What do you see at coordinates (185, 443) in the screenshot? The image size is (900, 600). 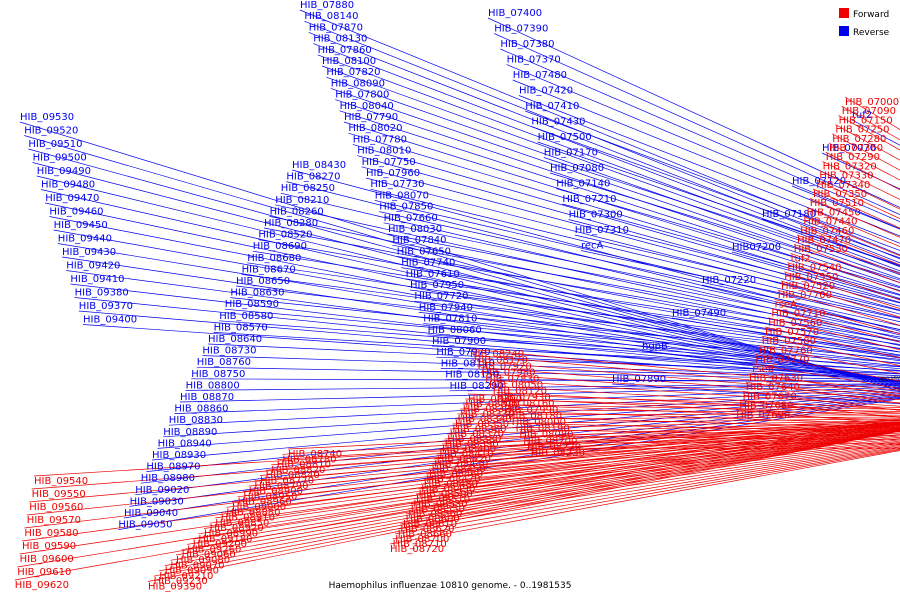 I see `gene-label: HIB_08940` at bounding box center [185, 443].